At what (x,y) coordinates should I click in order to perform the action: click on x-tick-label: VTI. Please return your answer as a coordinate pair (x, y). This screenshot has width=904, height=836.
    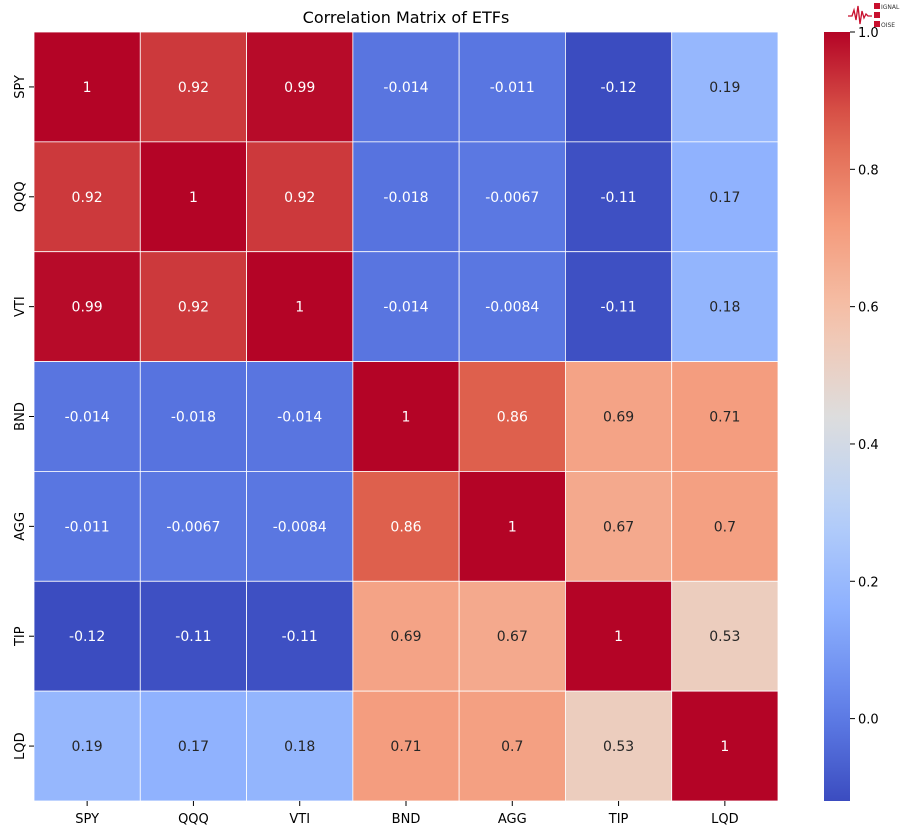
    Looking at the image, I should click on (299, 819).